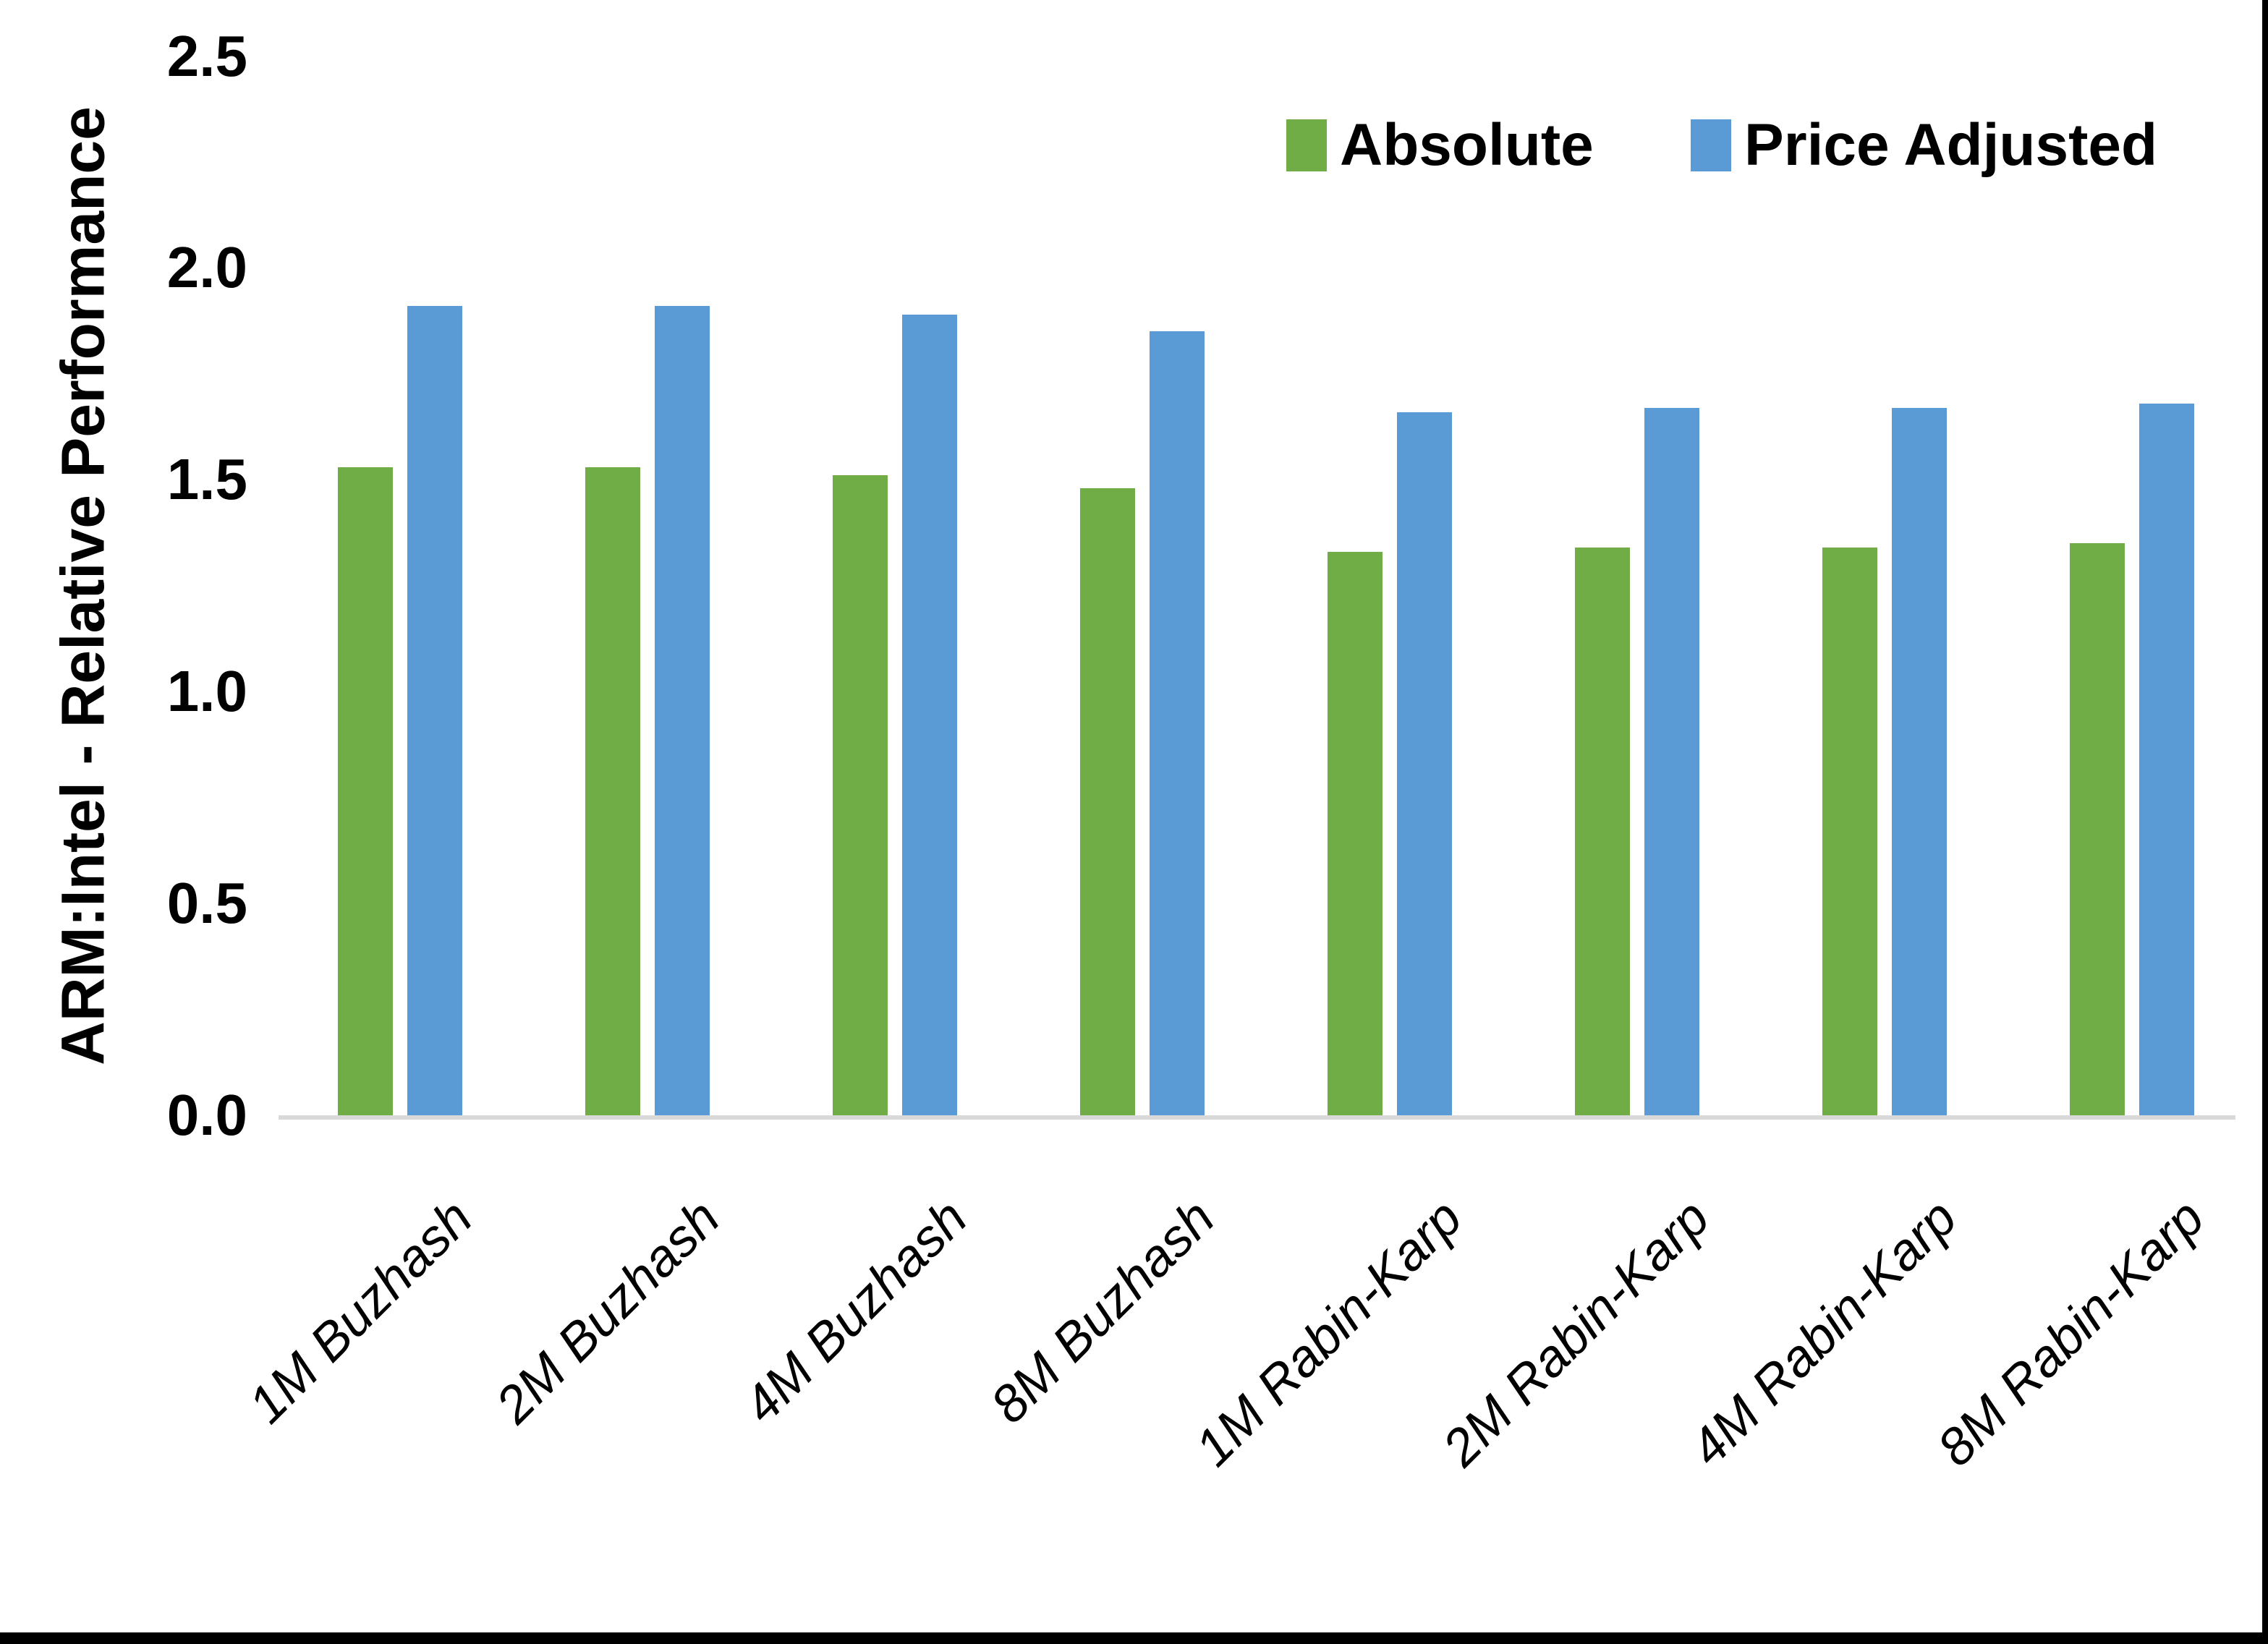 The width and height of the screenshot is (2268, 1644). Describe the element at coordinates (206, 1115) in the screenshot. I see `y-tick-label: 0.0` at that location.